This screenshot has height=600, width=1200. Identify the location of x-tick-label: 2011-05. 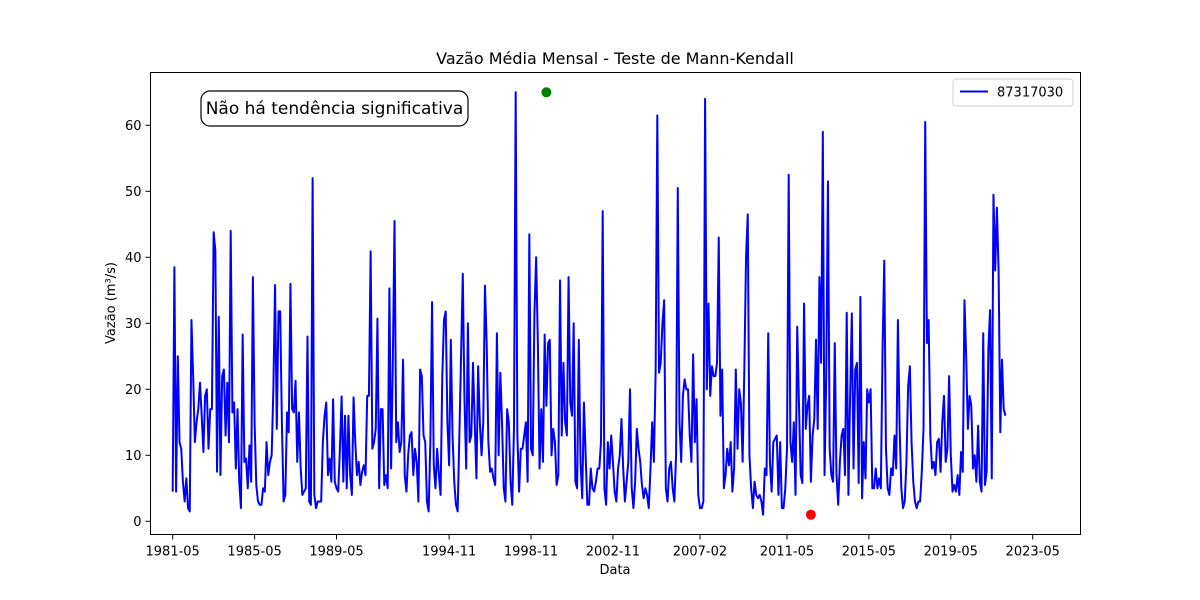
(787, 552).